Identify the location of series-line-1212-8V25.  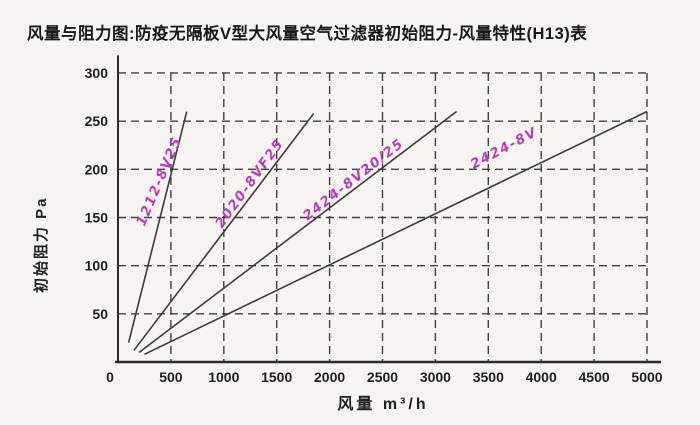
(157, 227).